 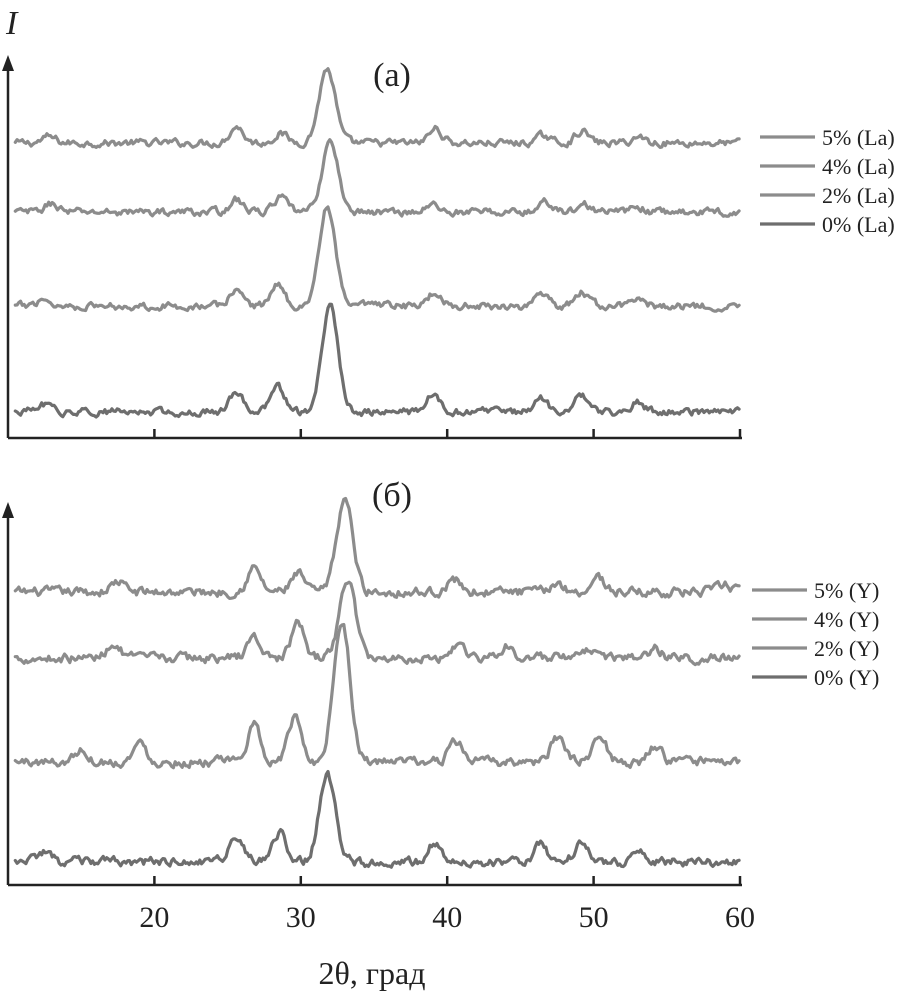 I want to click on series-line-4-y-, so click(x=377, y=623).